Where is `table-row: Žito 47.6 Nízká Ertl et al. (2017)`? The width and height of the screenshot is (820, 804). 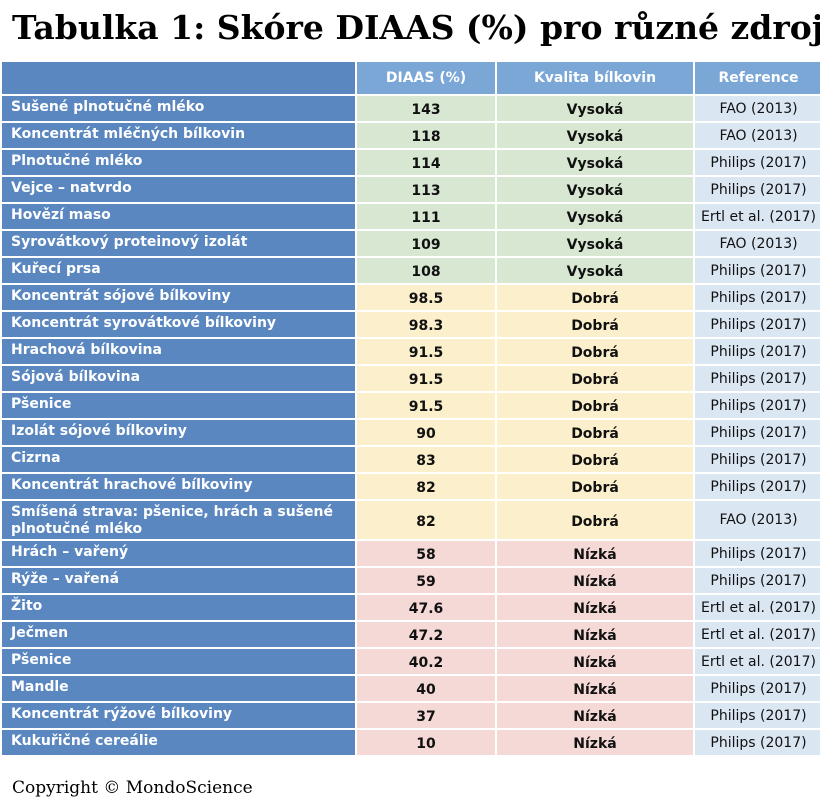 table-row: Žito 47.6 Nízká Ertl et al. (2017) is located at coordinates (410, 607).